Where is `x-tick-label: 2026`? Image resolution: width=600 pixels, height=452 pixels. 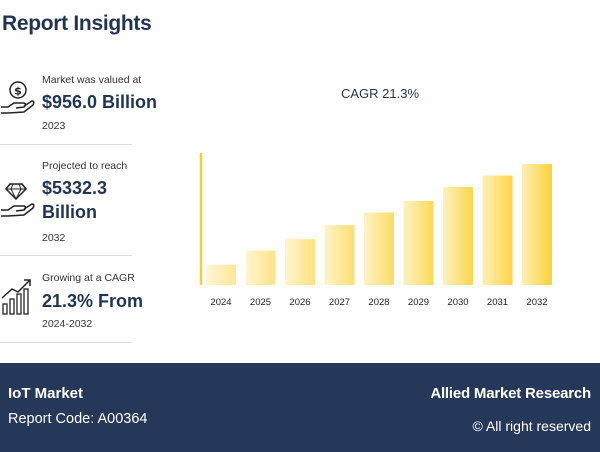 x-tick-label: 2026 is located at coordinates (299, 302).